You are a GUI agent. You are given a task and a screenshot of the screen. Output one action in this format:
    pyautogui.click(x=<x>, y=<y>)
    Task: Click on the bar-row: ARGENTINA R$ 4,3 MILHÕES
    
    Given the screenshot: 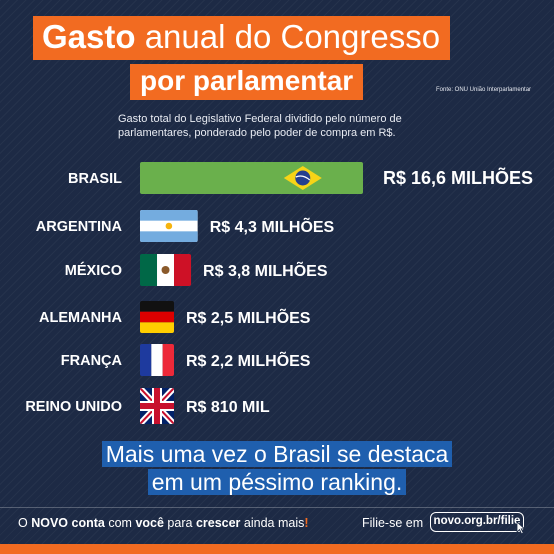 What is the action you would take?
    pyautogui.click(x=185, y=226)
    